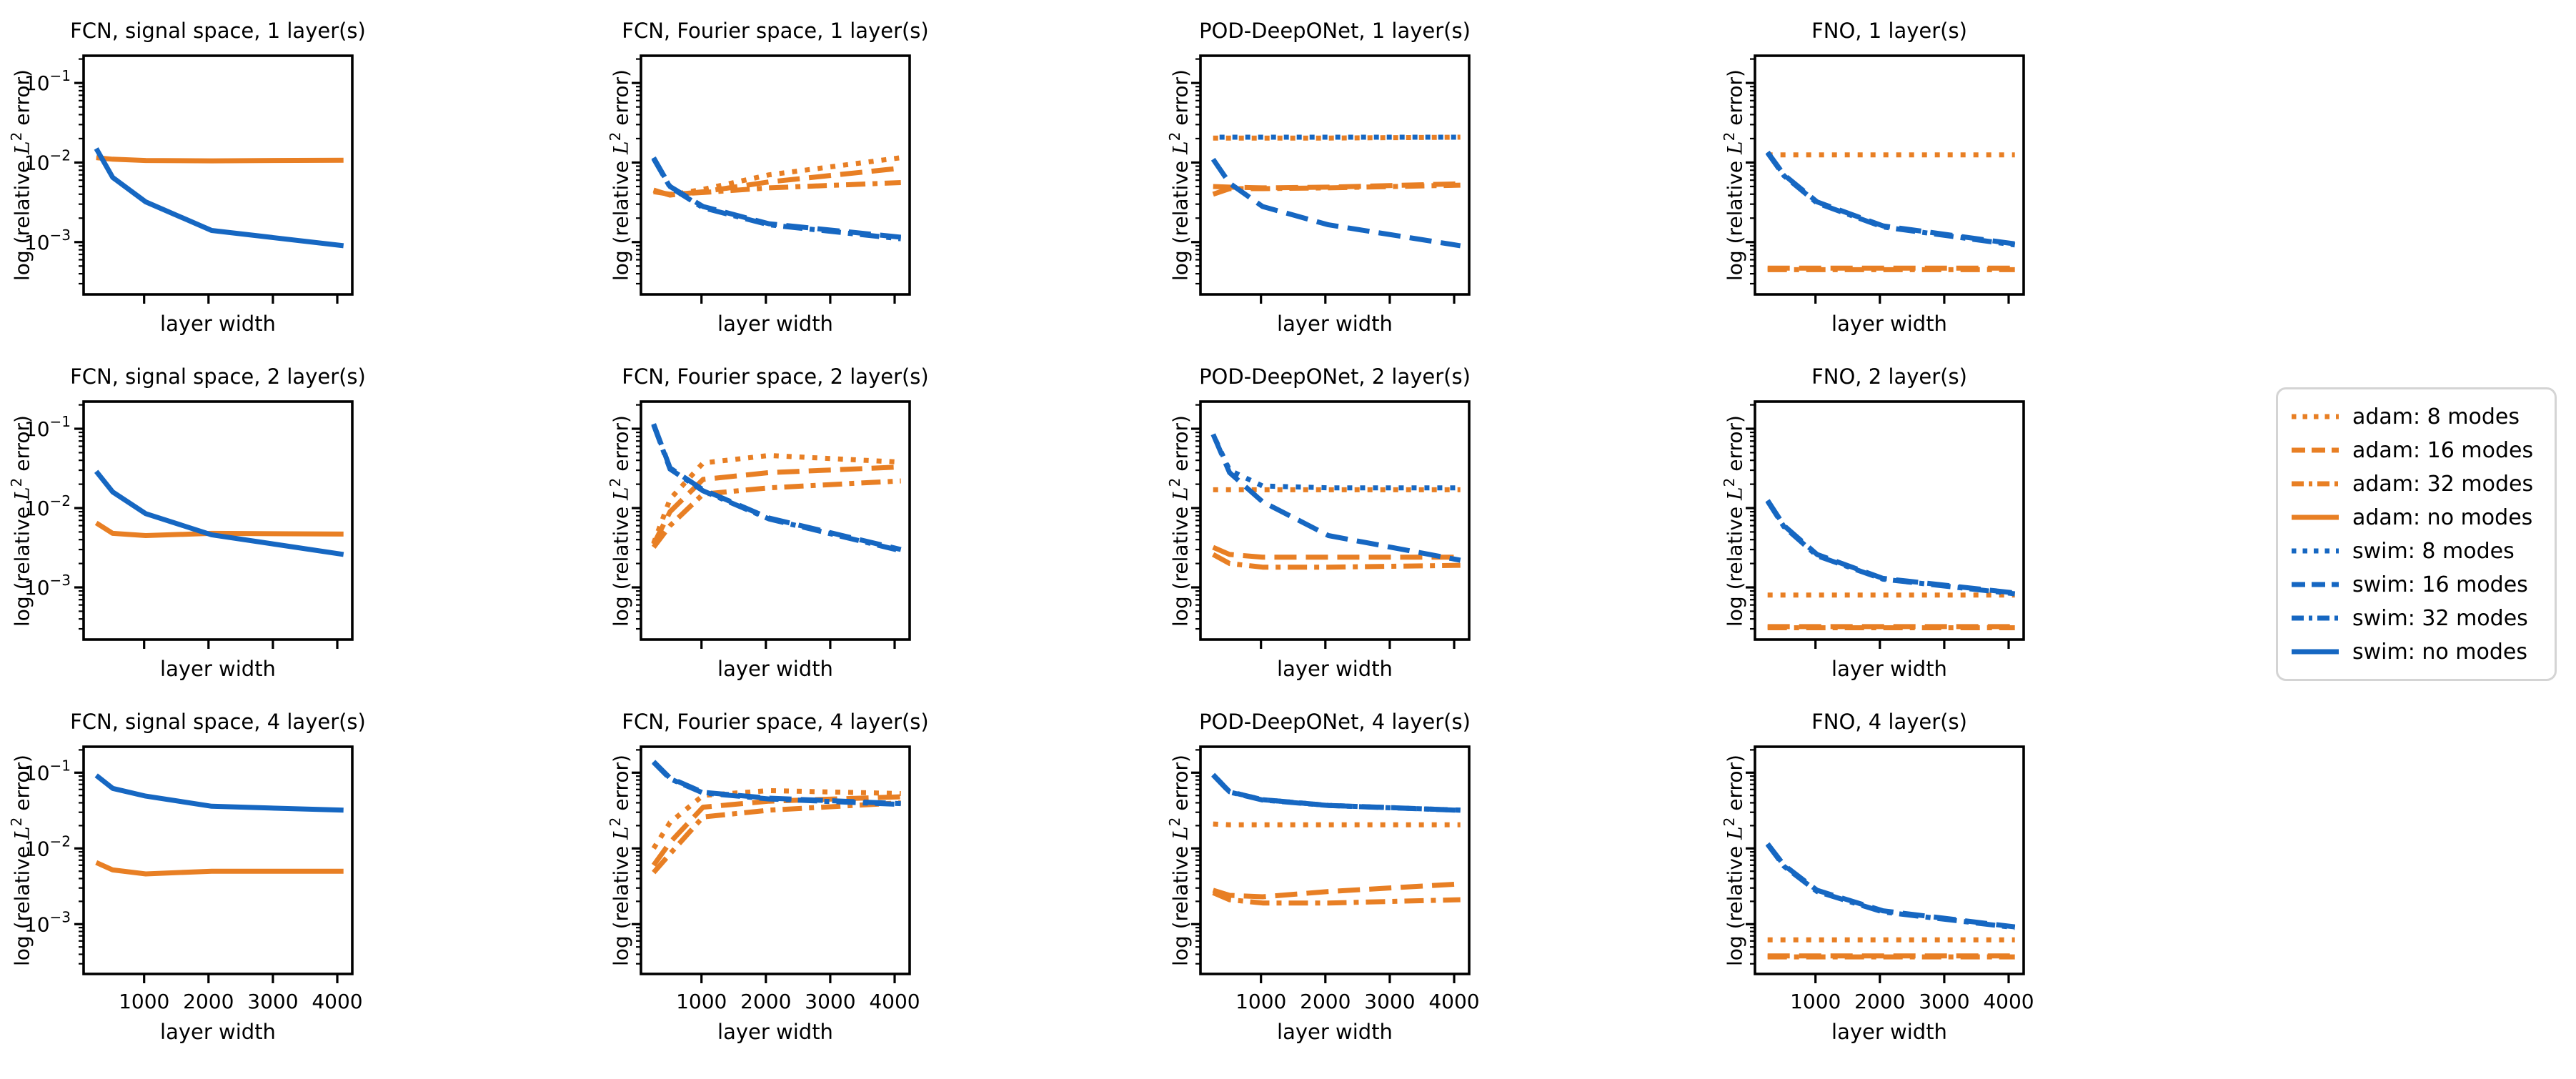 This screenshot has height=1079, width=2576. Describe the element at coordinates (1335, 462) in the screenshot. I see `series-line-swim: 8 modes` at that location.